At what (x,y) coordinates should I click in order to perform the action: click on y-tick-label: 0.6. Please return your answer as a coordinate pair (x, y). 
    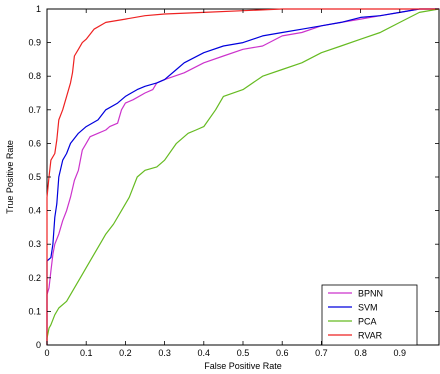
    Looking at the image, I should click on (34, 143).